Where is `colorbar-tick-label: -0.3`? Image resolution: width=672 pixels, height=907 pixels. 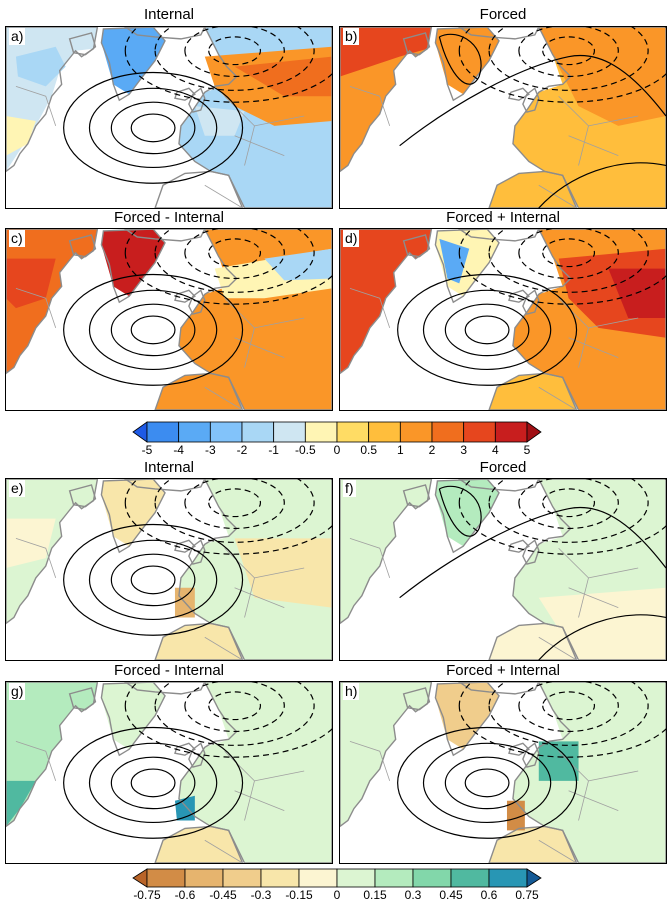
colorbar-tick-label: -0.3 is located at coordinates (261, 895).